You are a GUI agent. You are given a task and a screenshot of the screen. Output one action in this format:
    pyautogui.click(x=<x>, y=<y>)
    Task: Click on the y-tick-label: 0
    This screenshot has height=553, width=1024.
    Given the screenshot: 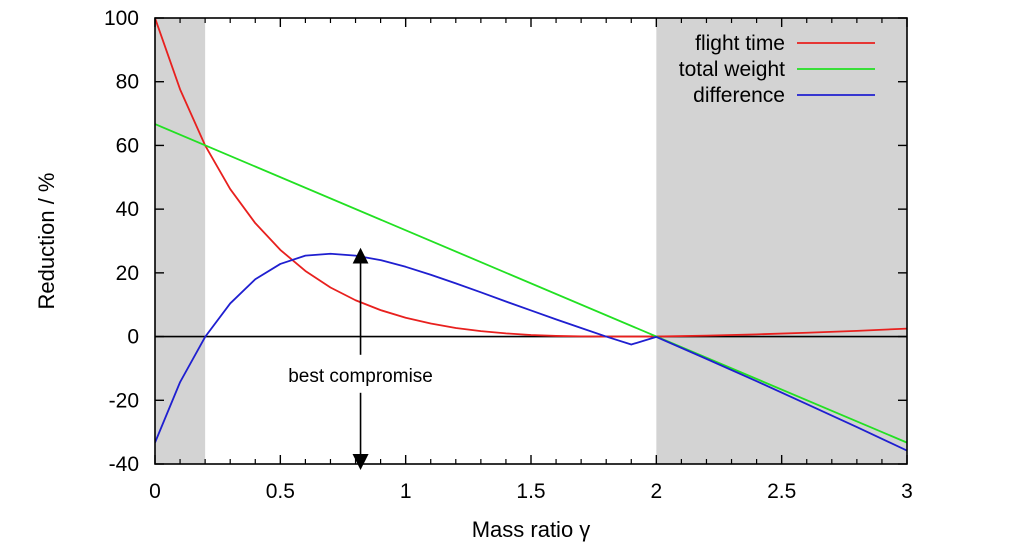 What is the action you would take?
    pyautogui.click(x=133, y=337)
    